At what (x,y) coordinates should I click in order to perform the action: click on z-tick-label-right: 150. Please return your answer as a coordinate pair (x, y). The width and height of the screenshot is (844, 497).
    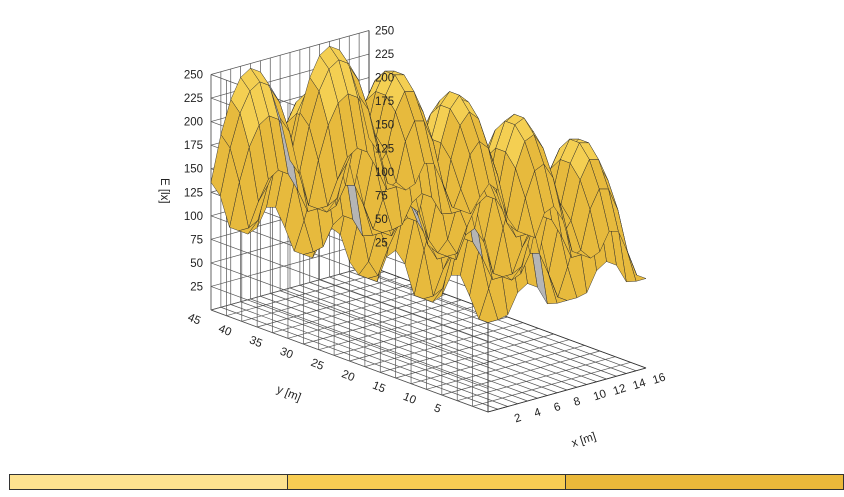
    Looking at the image, I should click on (384, 126).